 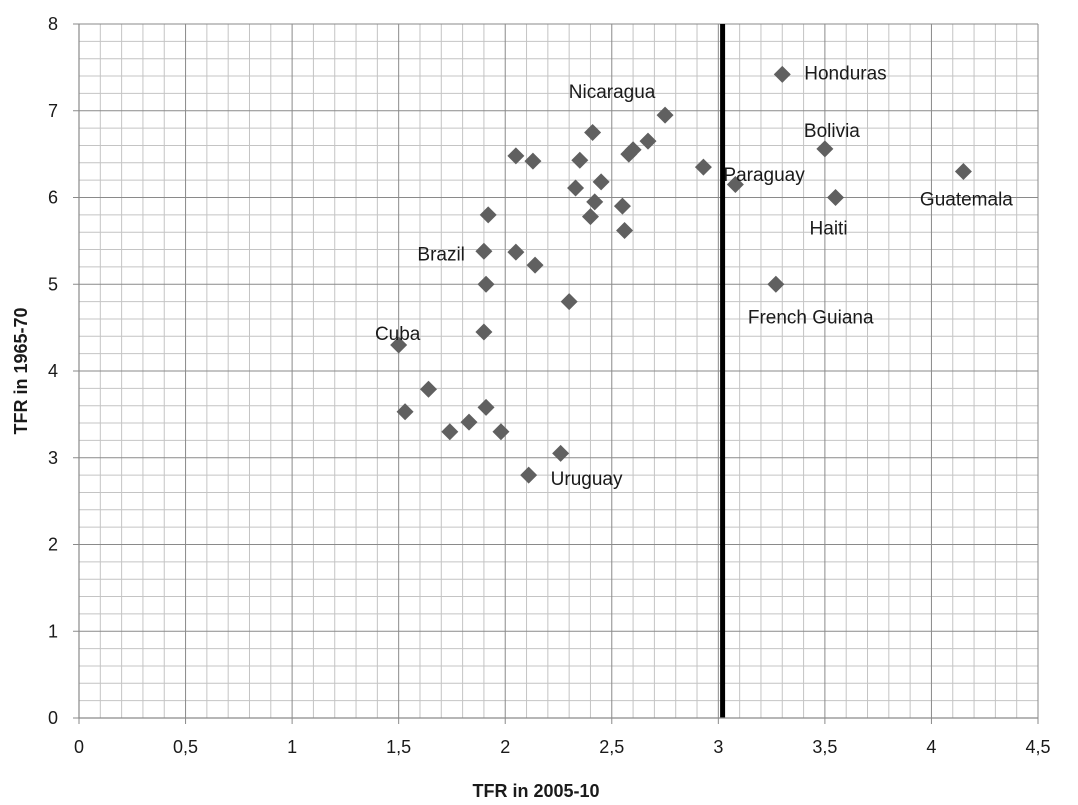 I want to click on x-tick-label: 0, so click(x=79, y=747).